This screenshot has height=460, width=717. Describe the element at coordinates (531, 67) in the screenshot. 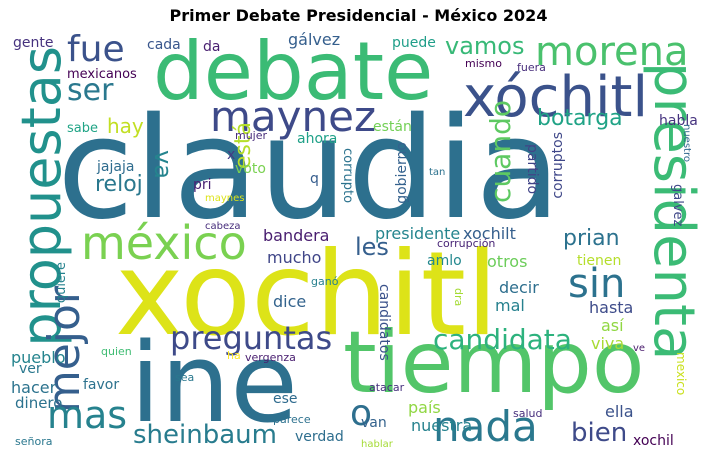

I see `cloud-word: fuera` at that location.